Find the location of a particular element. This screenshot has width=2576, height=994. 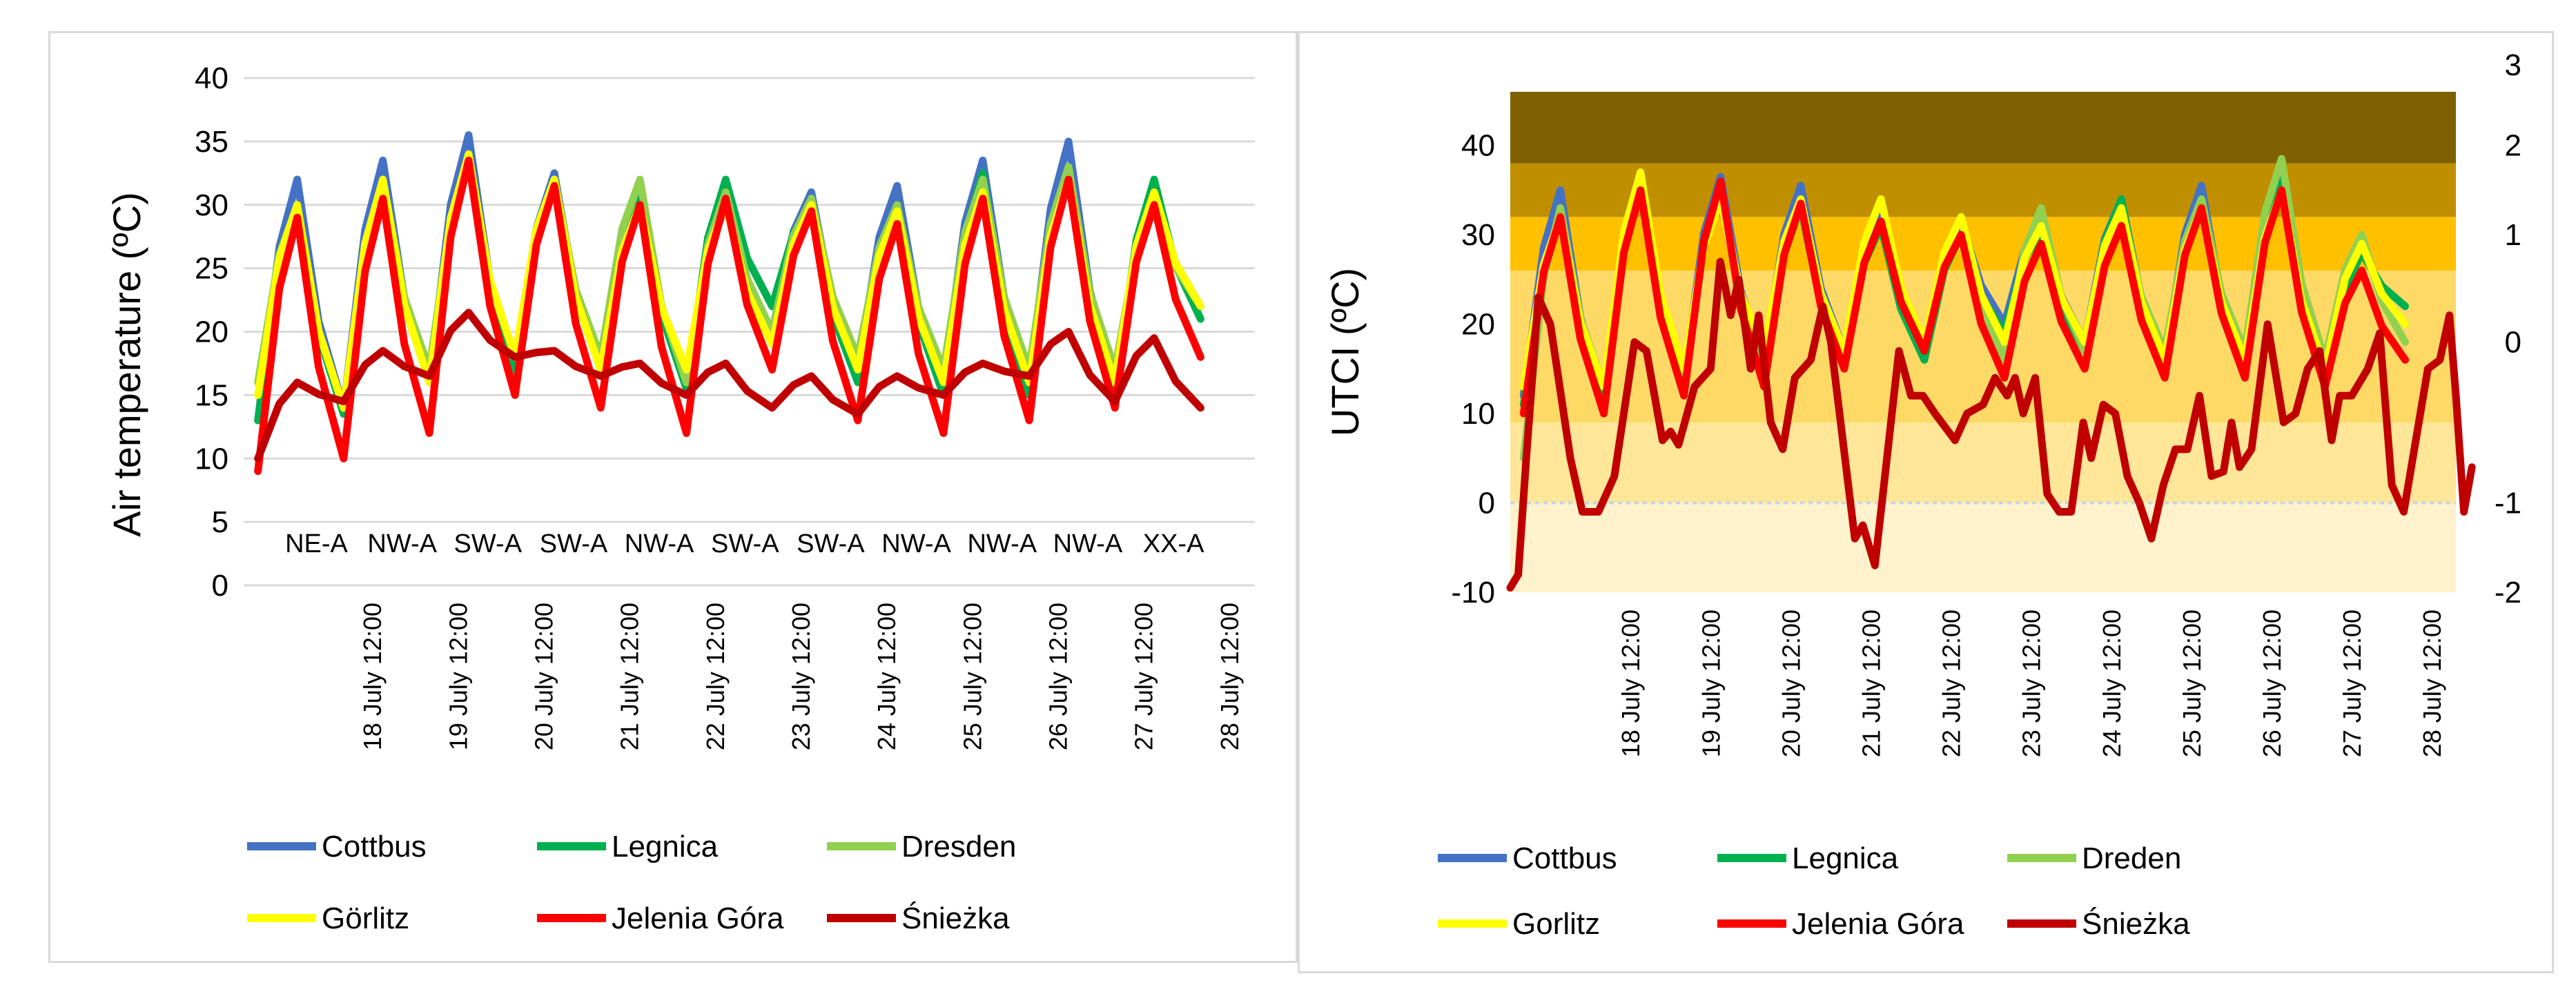

y-axis-title: UTCI (ºC) is located at coordinates (1345, 352).